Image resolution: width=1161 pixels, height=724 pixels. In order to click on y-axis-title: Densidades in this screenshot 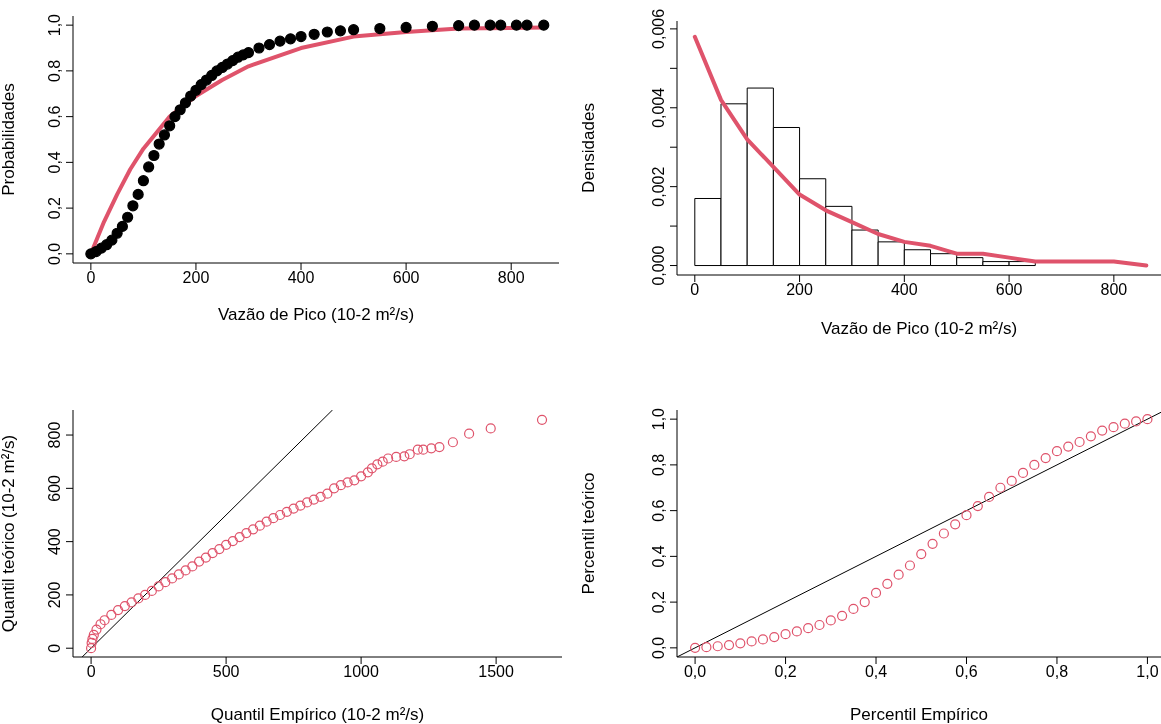, I will do `click(589, 148)`.